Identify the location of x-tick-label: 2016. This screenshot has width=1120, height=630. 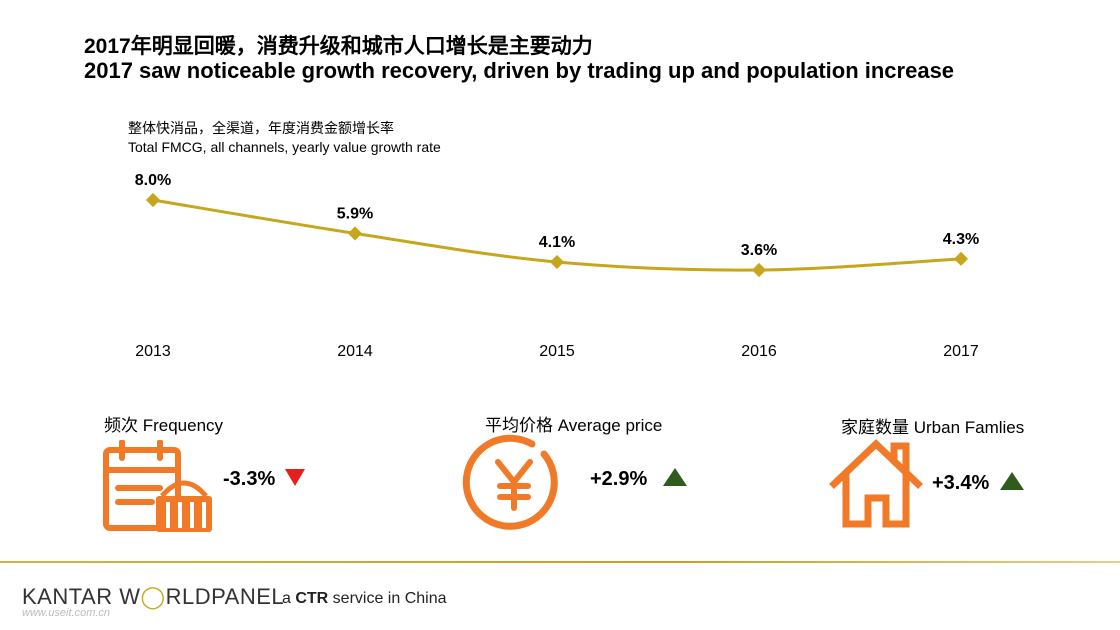
(759, 351).